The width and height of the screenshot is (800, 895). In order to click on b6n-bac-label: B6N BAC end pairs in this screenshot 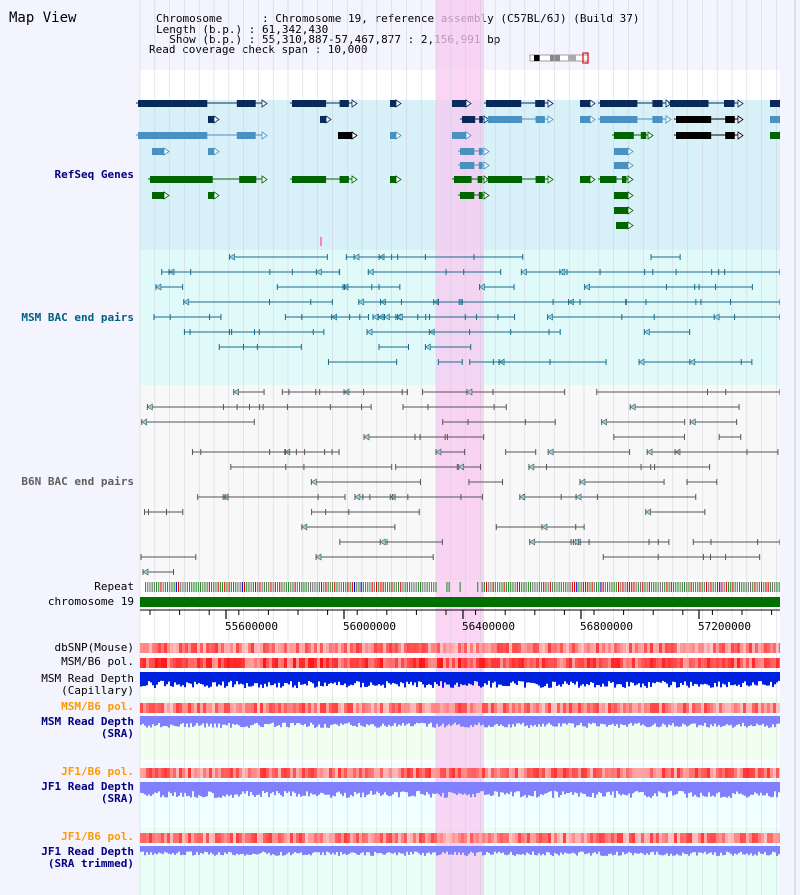, I will do `click(77, 481)`.